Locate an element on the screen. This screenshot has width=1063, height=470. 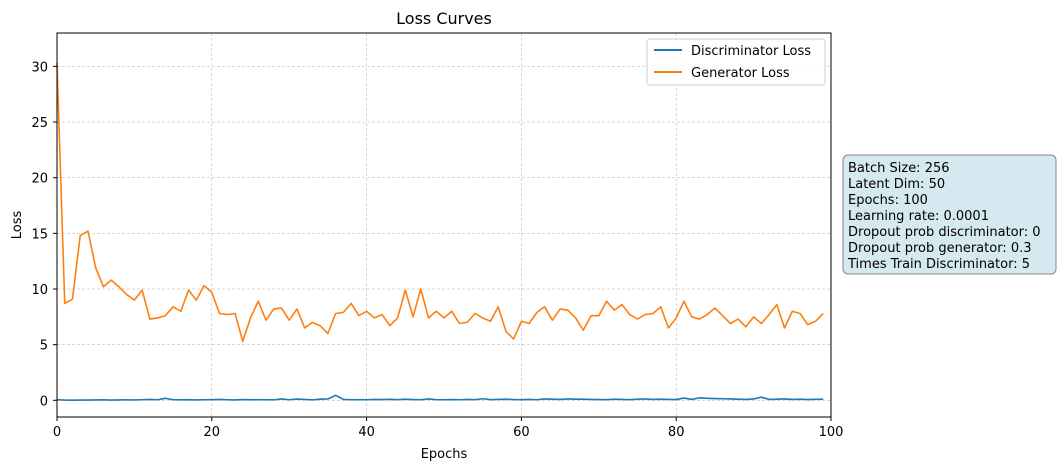
y-tick-label: 15 is located at coordinates (39, 234).